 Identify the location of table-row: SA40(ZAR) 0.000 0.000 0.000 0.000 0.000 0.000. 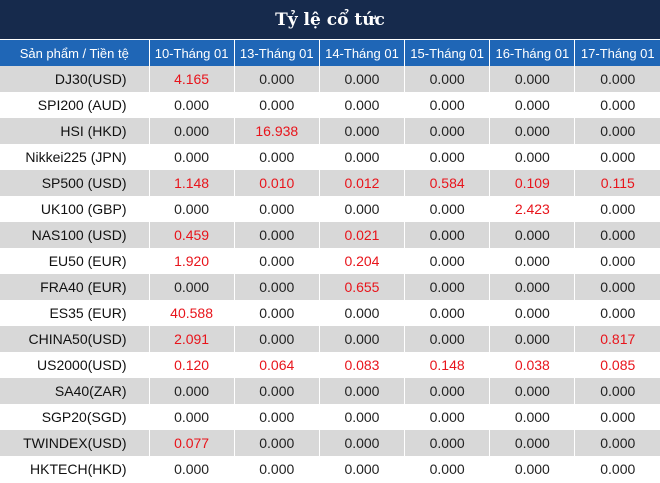
(330, 391).